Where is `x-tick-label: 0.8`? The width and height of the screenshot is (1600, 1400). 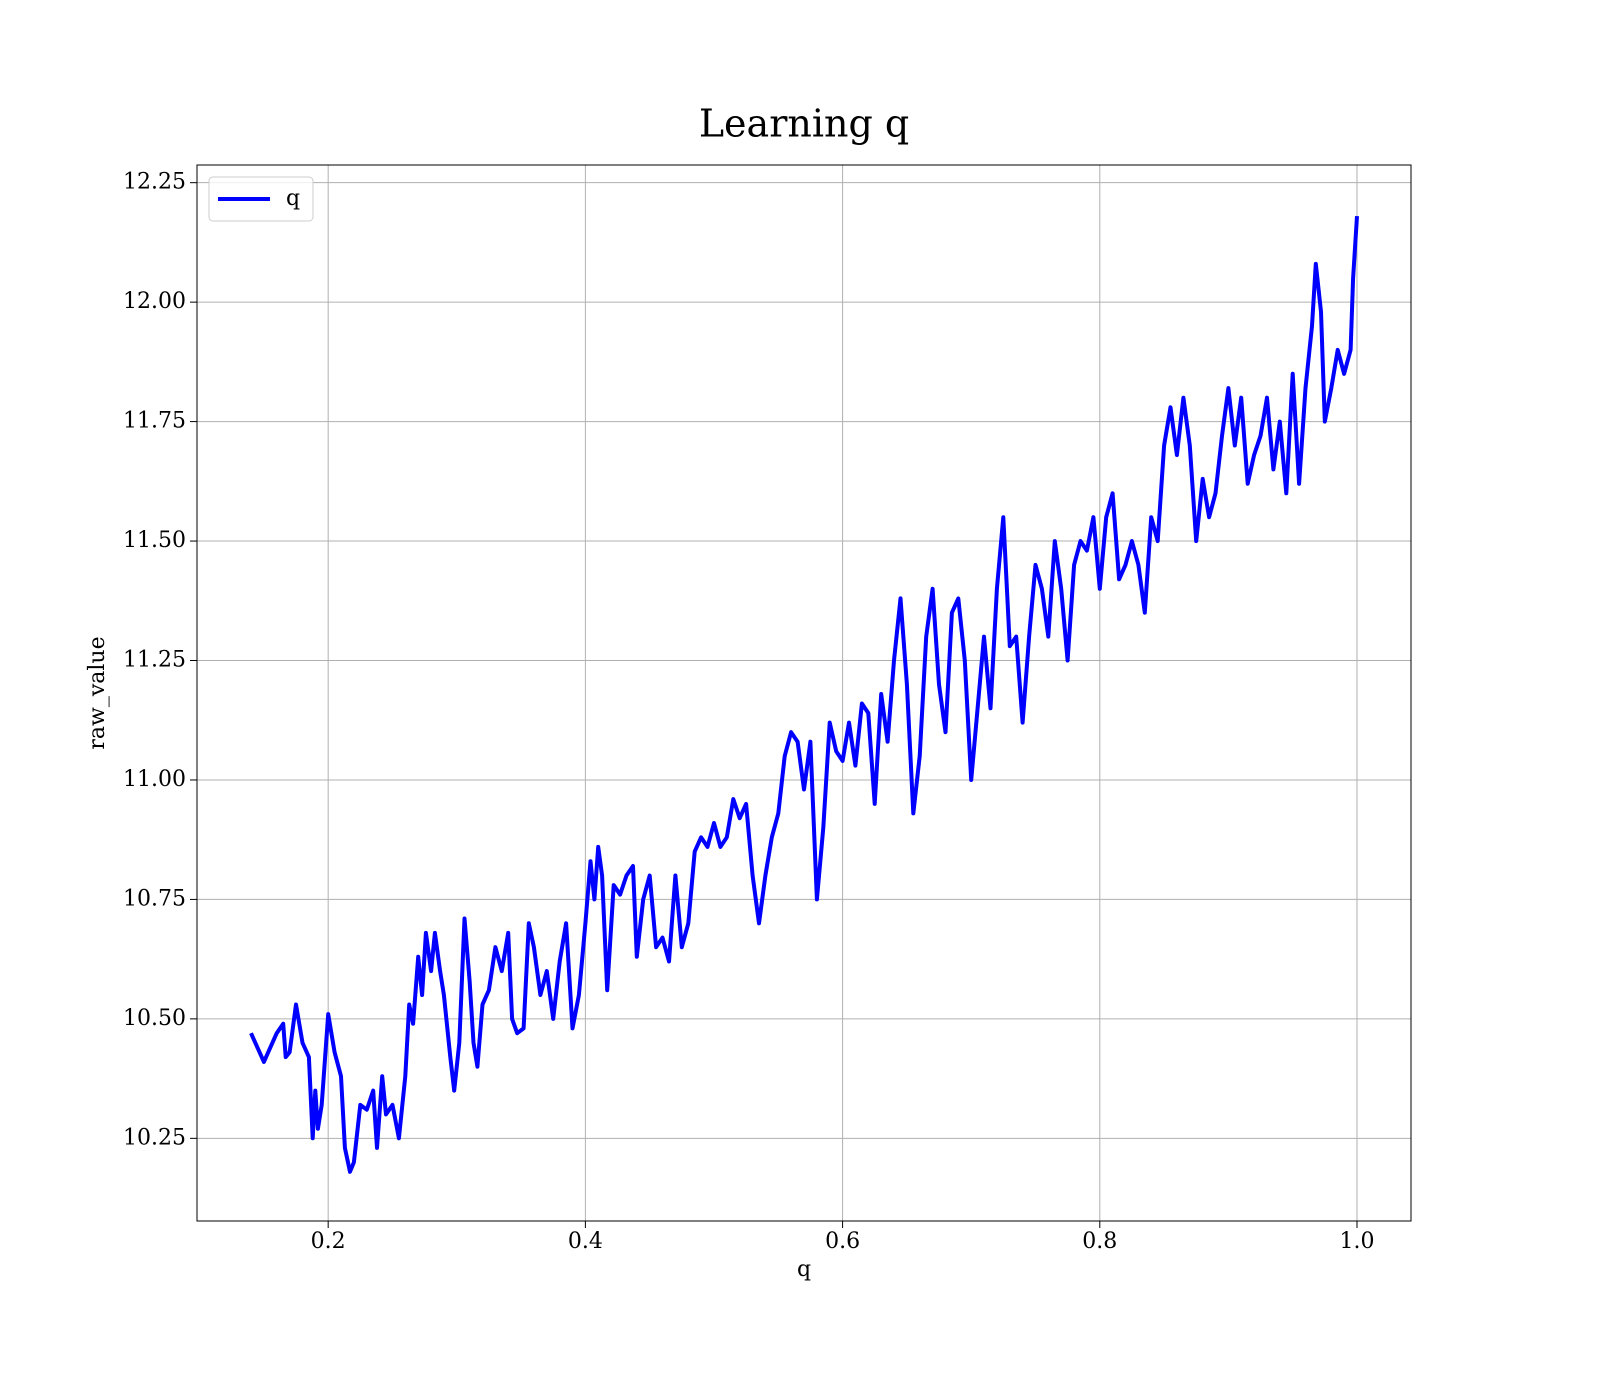
x-tick-label: 0.8 is located at coordinates (1099, 1241).